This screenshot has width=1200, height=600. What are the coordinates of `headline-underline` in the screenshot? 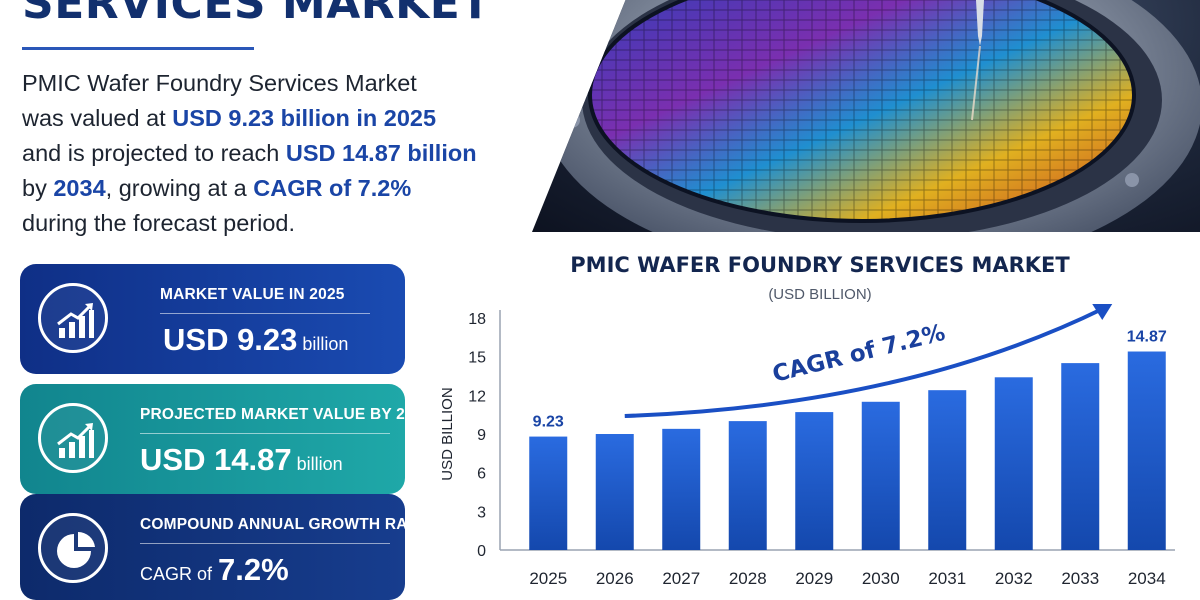 It's located at (138, 48).